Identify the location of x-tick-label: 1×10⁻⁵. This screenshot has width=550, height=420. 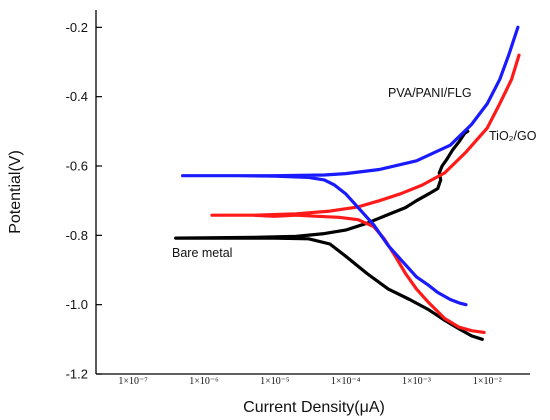
(274, 381).